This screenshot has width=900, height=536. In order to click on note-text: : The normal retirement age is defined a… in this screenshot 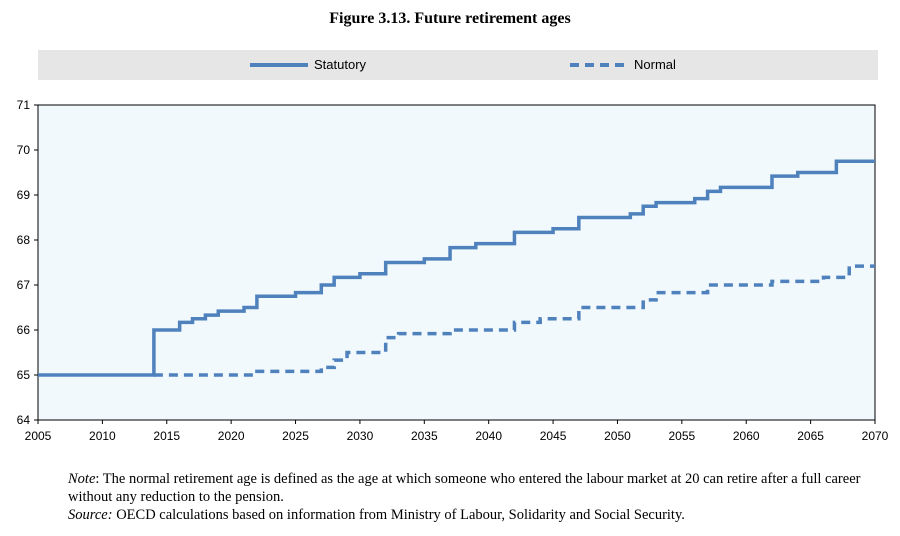, I will do `click(464, 488)`.